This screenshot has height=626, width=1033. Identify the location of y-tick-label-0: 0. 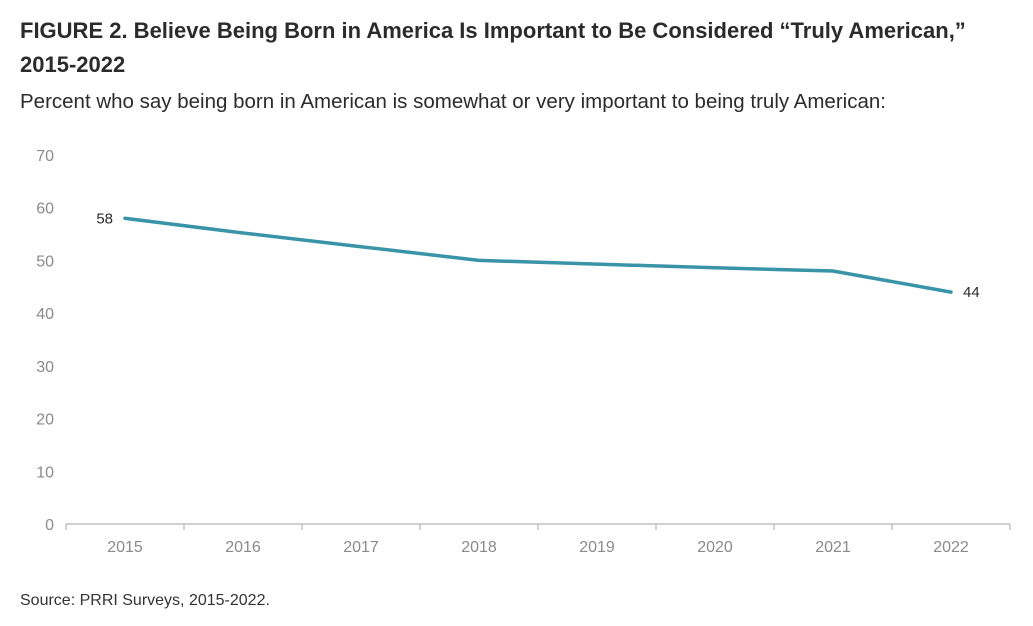
(49, 525).